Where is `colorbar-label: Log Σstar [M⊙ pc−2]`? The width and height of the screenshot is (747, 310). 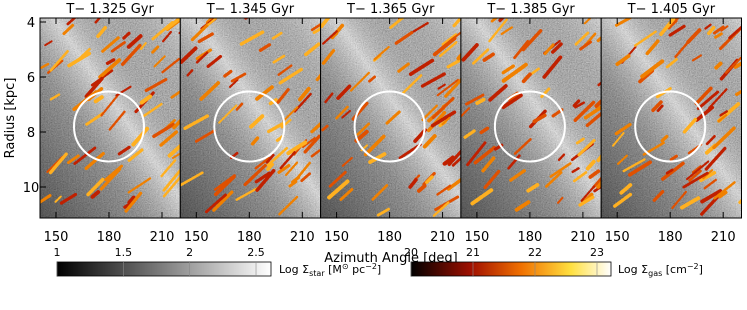 colorbar-label: Log Σstar [M⊙ pc−2] is located at coordinates (330, 270).